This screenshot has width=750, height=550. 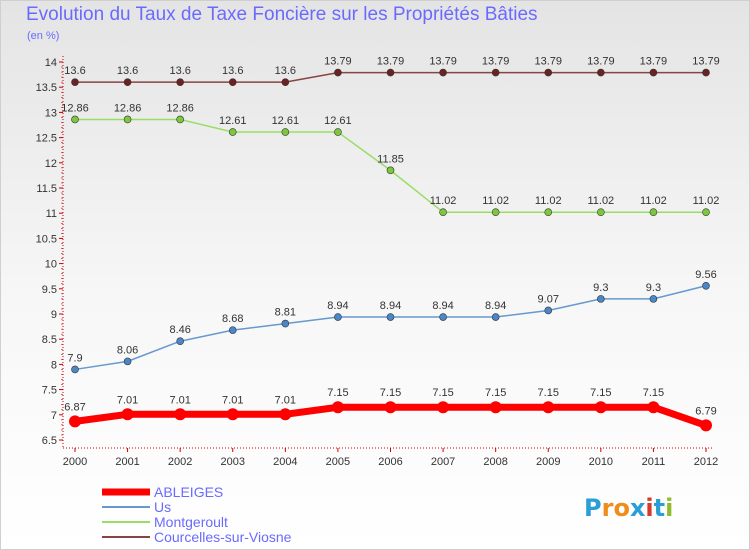 I want to click on y-tick-label: 13.5, so click(x=46, y=88).